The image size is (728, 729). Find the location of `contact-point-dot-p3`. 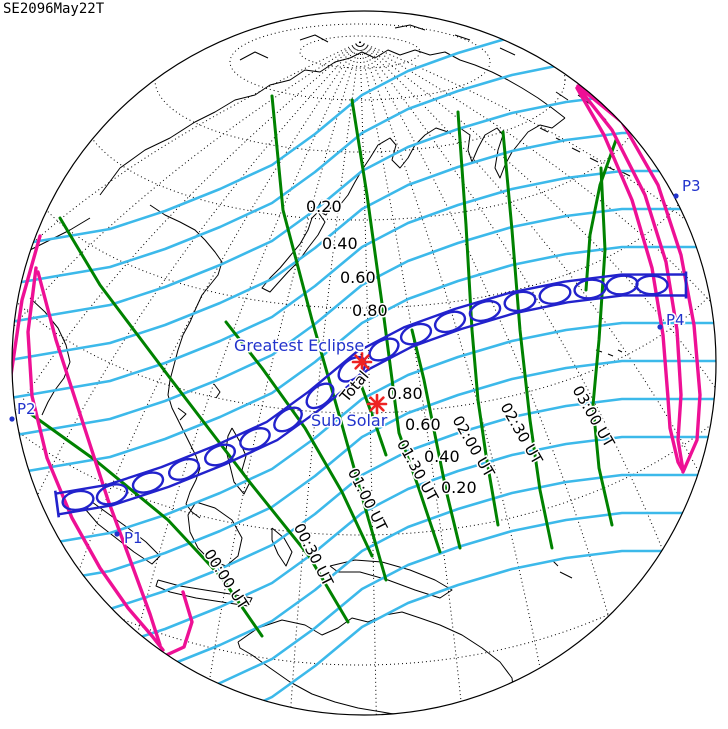

contact-point-dot-p3 is located at coordinates (676, 196).